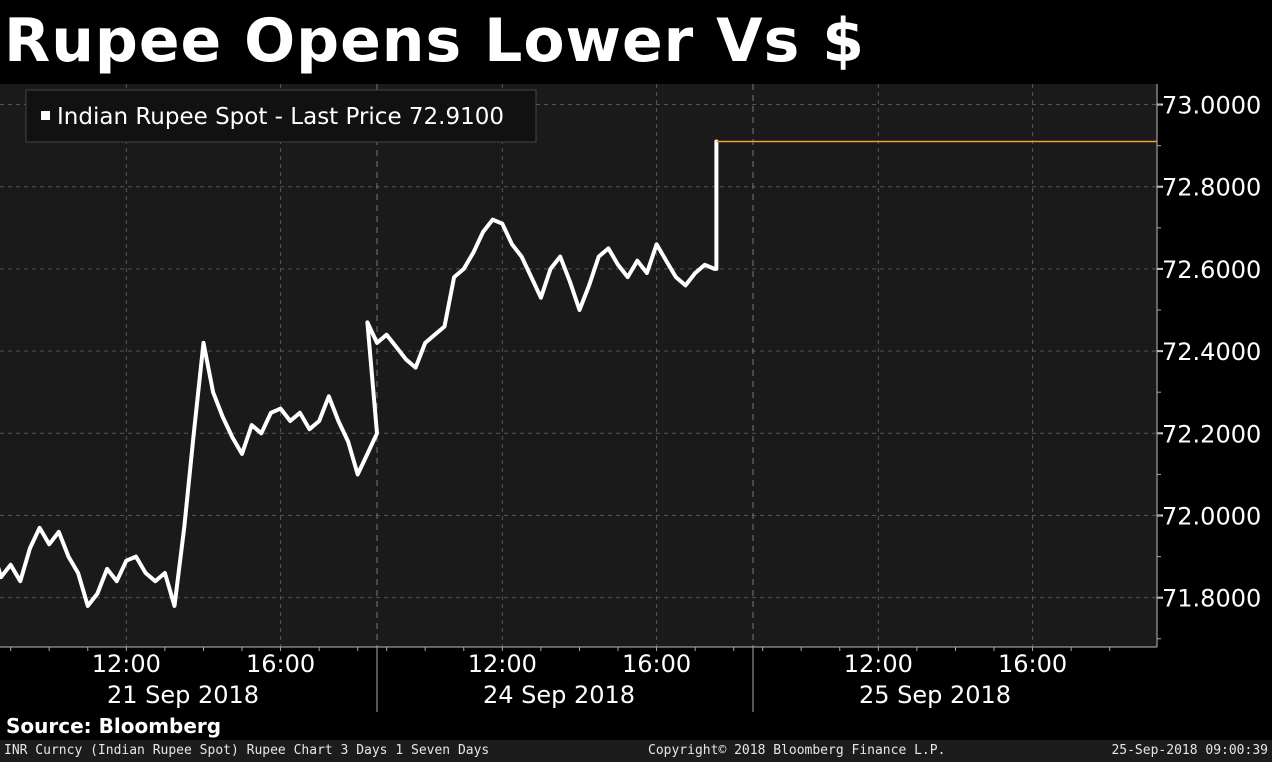 This screenshot has height=762, width=1272. Describe the element at coordinates (559, 695) in the screenshot. I see `x-date-label: 24 Sep 2018` at that location.